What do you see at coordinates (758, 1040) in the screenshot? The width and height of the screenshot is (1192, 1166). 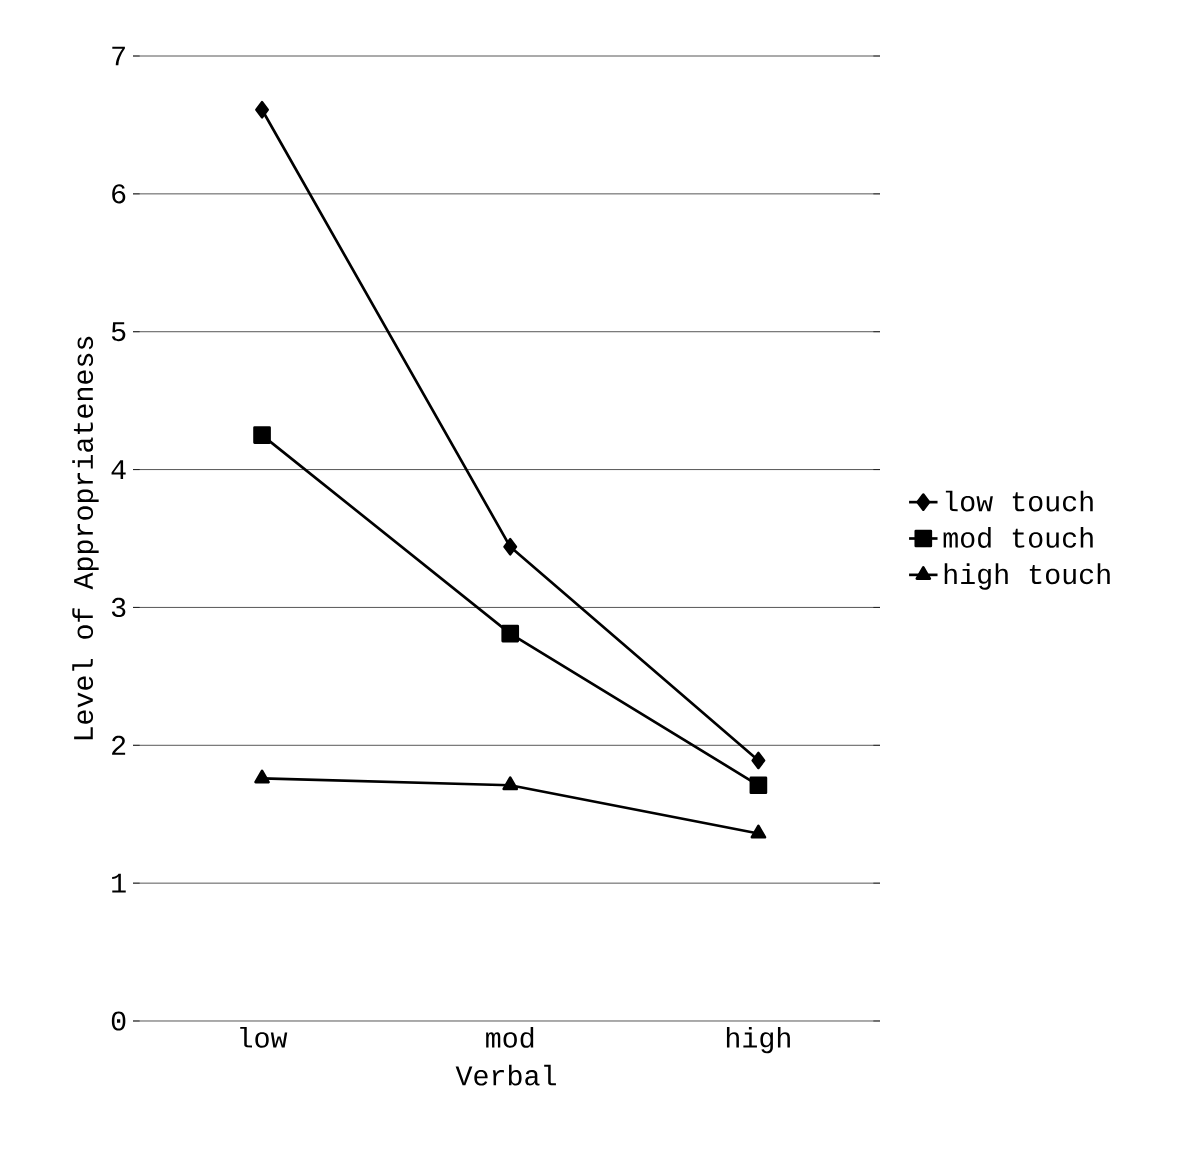 I see `x-tick-label: high` at bounding box center [758, 1040].